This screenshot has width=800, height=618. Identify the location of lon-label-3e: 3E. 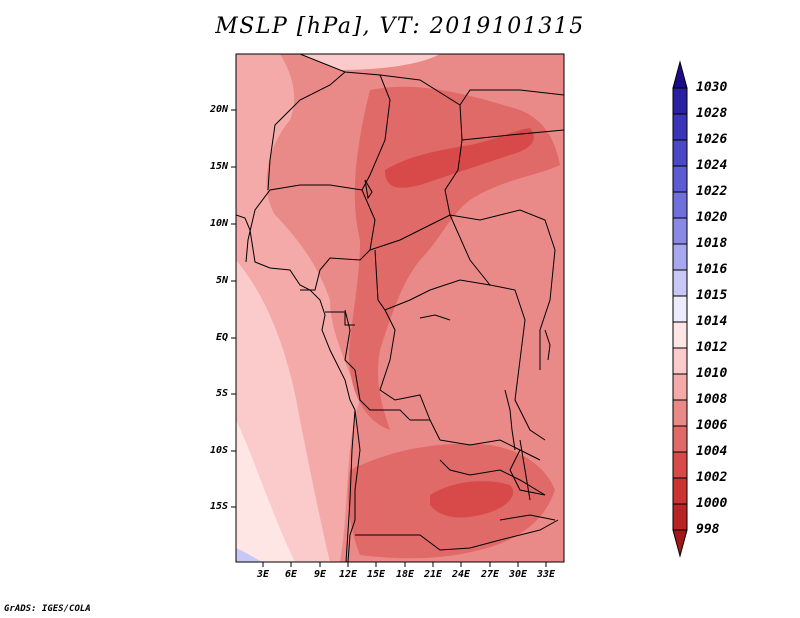
(263, 574).